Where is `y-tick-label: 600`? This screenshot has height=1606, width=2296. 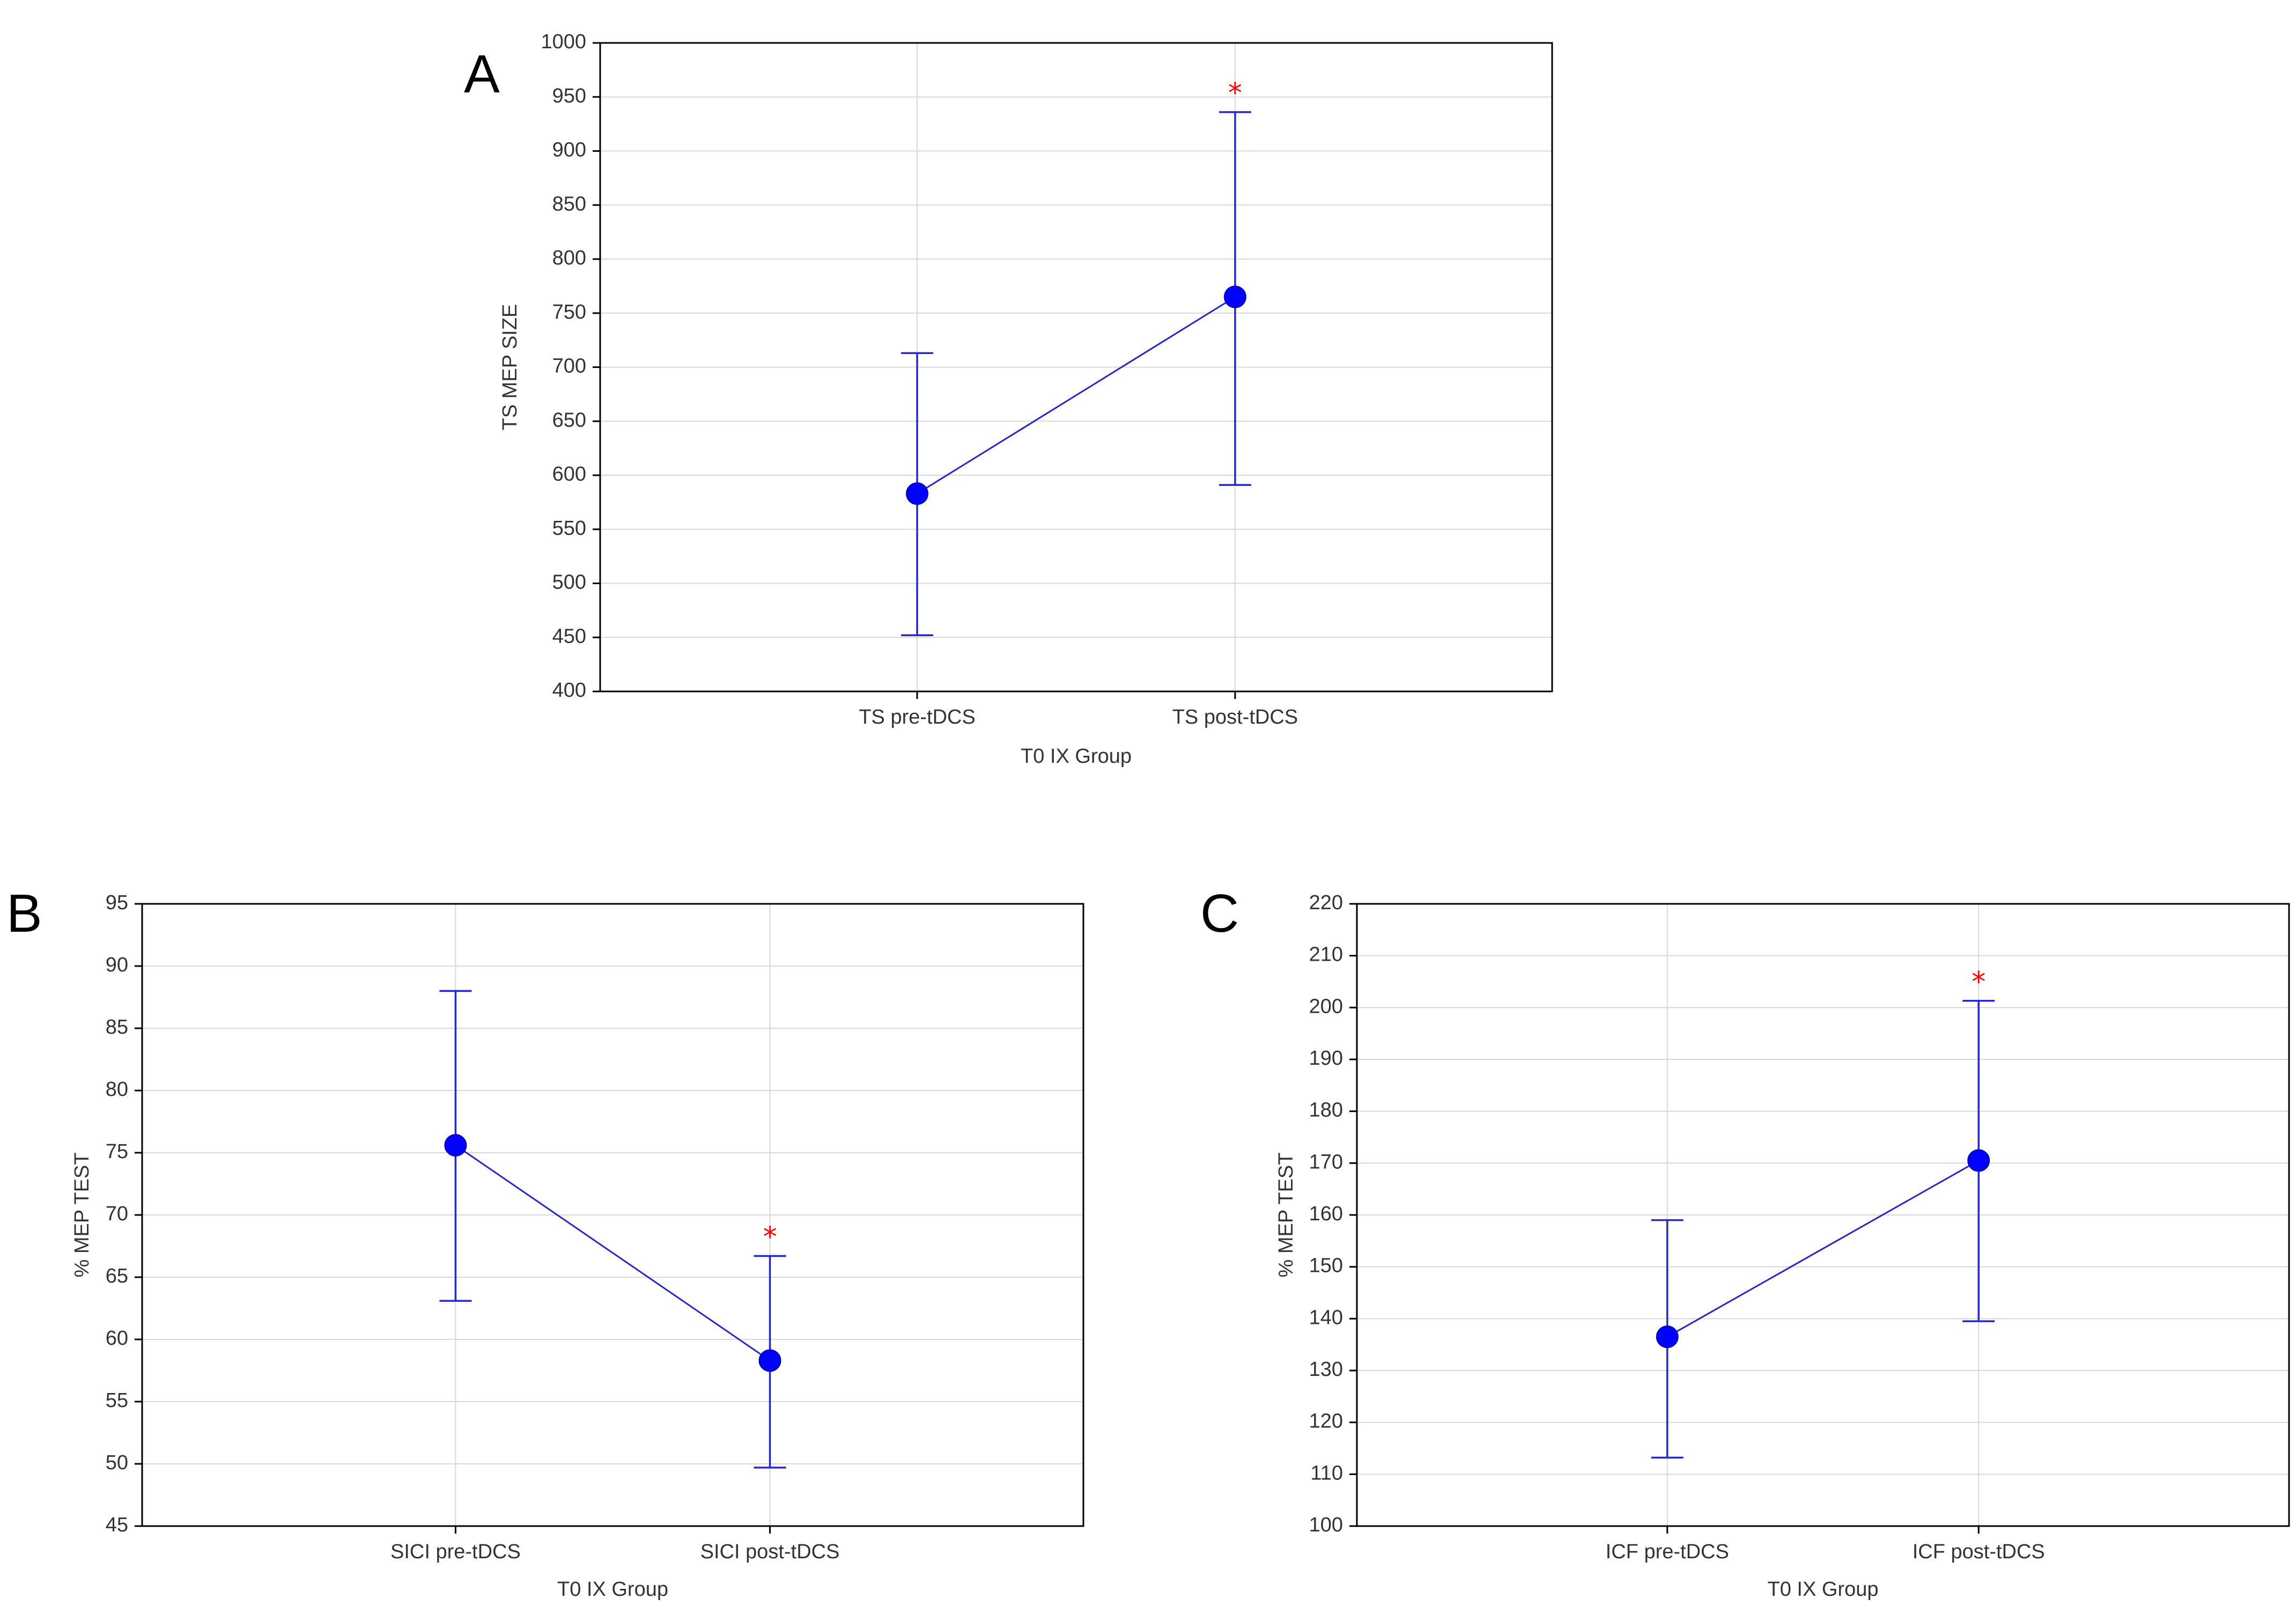 y-tick-label: 600 is located at coordinates (569, 474).